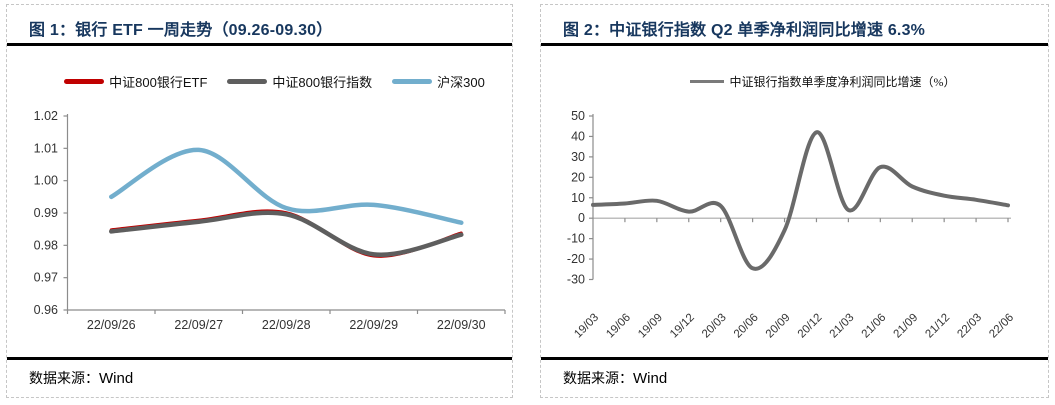 The width and height of the screenshot is (1055, 405). What do you see at coordinates (286, 325) in the screenshot?
I see `svg-text: 22/09/28` at bounding box center [286, 325].